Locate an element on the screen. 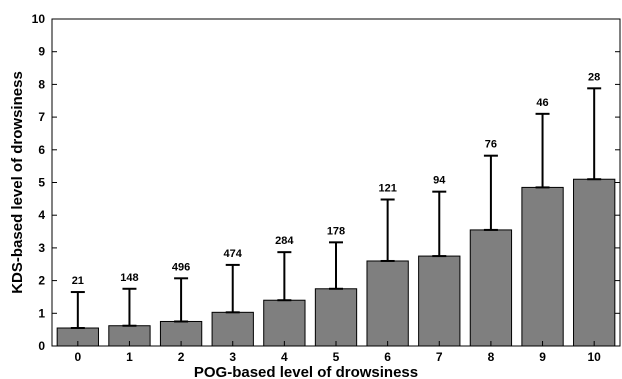 The width and height of the screenshot is (622, 379). x-tick-label: 3 is located at coordinates (232, 357).